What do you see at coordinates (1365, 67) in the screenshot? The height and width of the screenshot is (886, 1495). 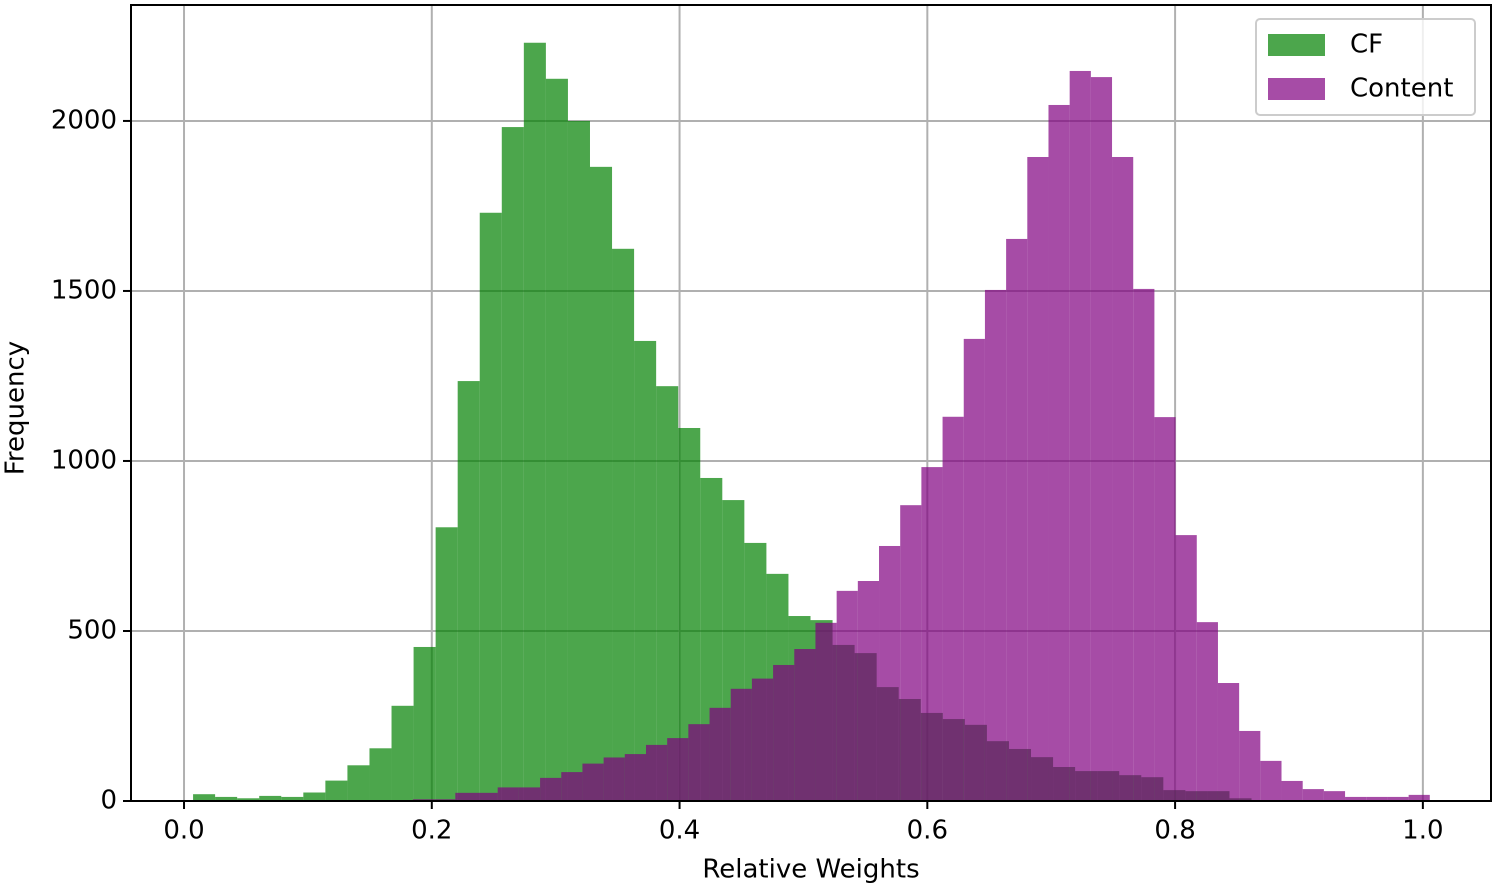 I see `legend: CF Content` at bounding box center [1365, 67].